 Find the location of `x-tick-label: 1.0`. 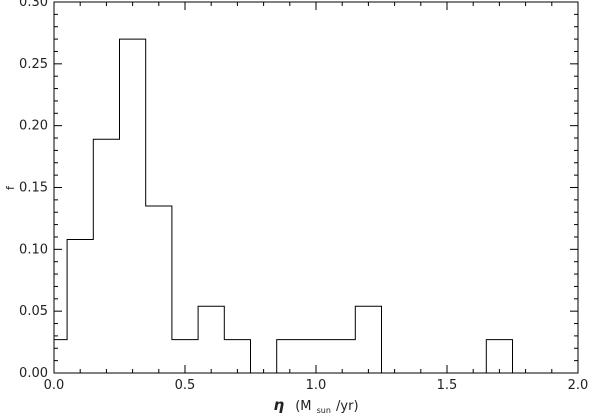

x-tick-label: 1.0 is located at coordinates (316, 385).